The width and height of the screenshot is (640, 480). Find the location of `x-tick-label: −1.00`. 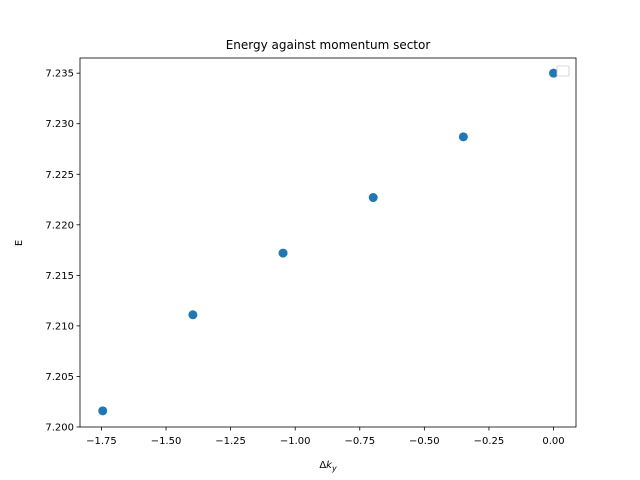

x-tick-label: −1.00 is located at coordinates (295, 441).